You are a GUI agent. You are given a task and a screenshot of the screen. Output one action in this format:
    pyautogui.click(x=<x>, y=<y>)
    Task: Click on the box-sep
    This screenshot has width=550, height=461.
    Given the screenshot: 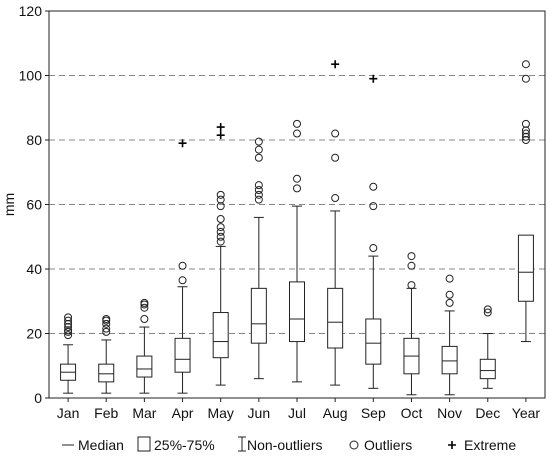 What is the action you would take?
    pyautogui.click(x=373, y=341)
    